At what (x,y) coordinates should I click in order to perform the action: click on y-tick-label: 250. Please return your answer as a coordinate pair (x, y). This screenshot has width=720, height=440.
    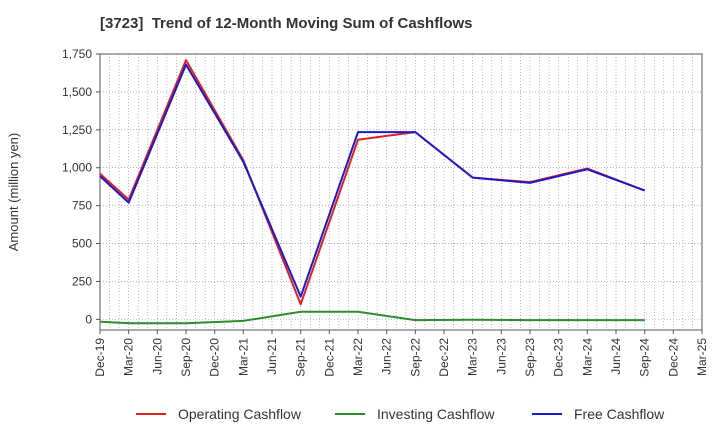
    Looking at the image, I should click on (82, 281).